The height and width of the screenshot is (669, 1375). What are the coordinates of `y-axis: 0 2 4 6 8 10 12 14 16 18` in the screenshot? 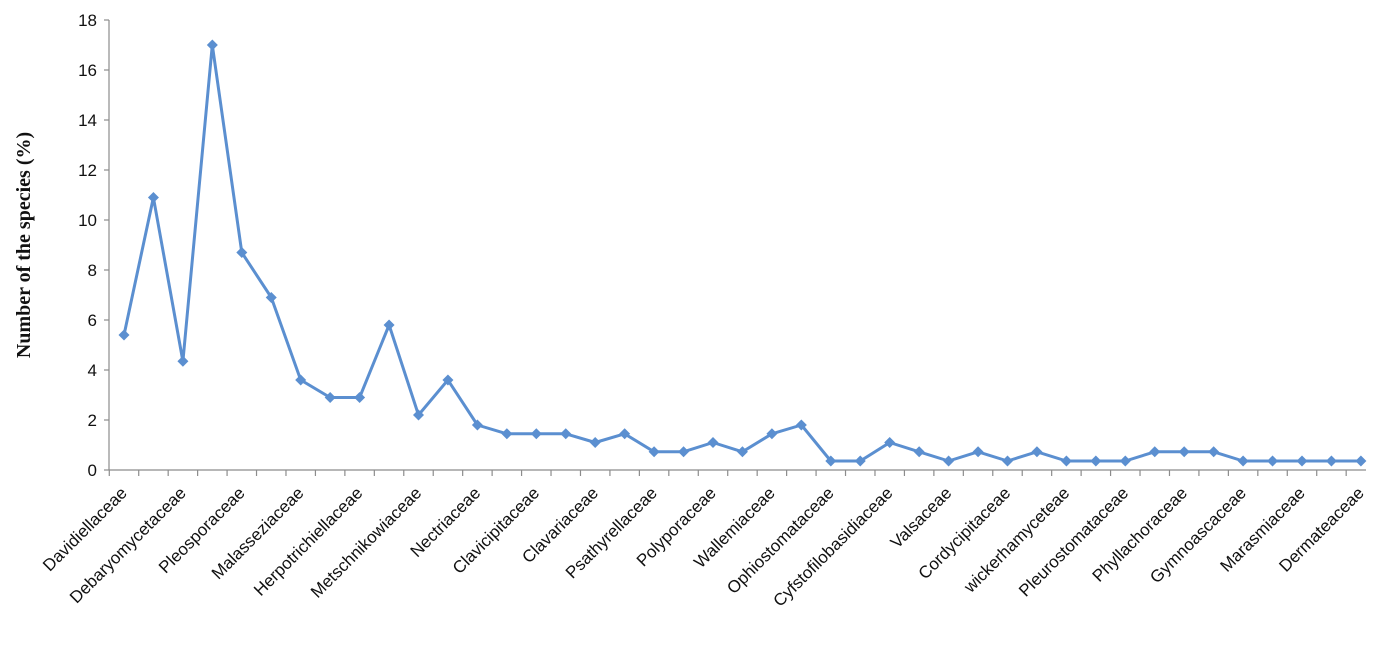 It's located at (94, 245).